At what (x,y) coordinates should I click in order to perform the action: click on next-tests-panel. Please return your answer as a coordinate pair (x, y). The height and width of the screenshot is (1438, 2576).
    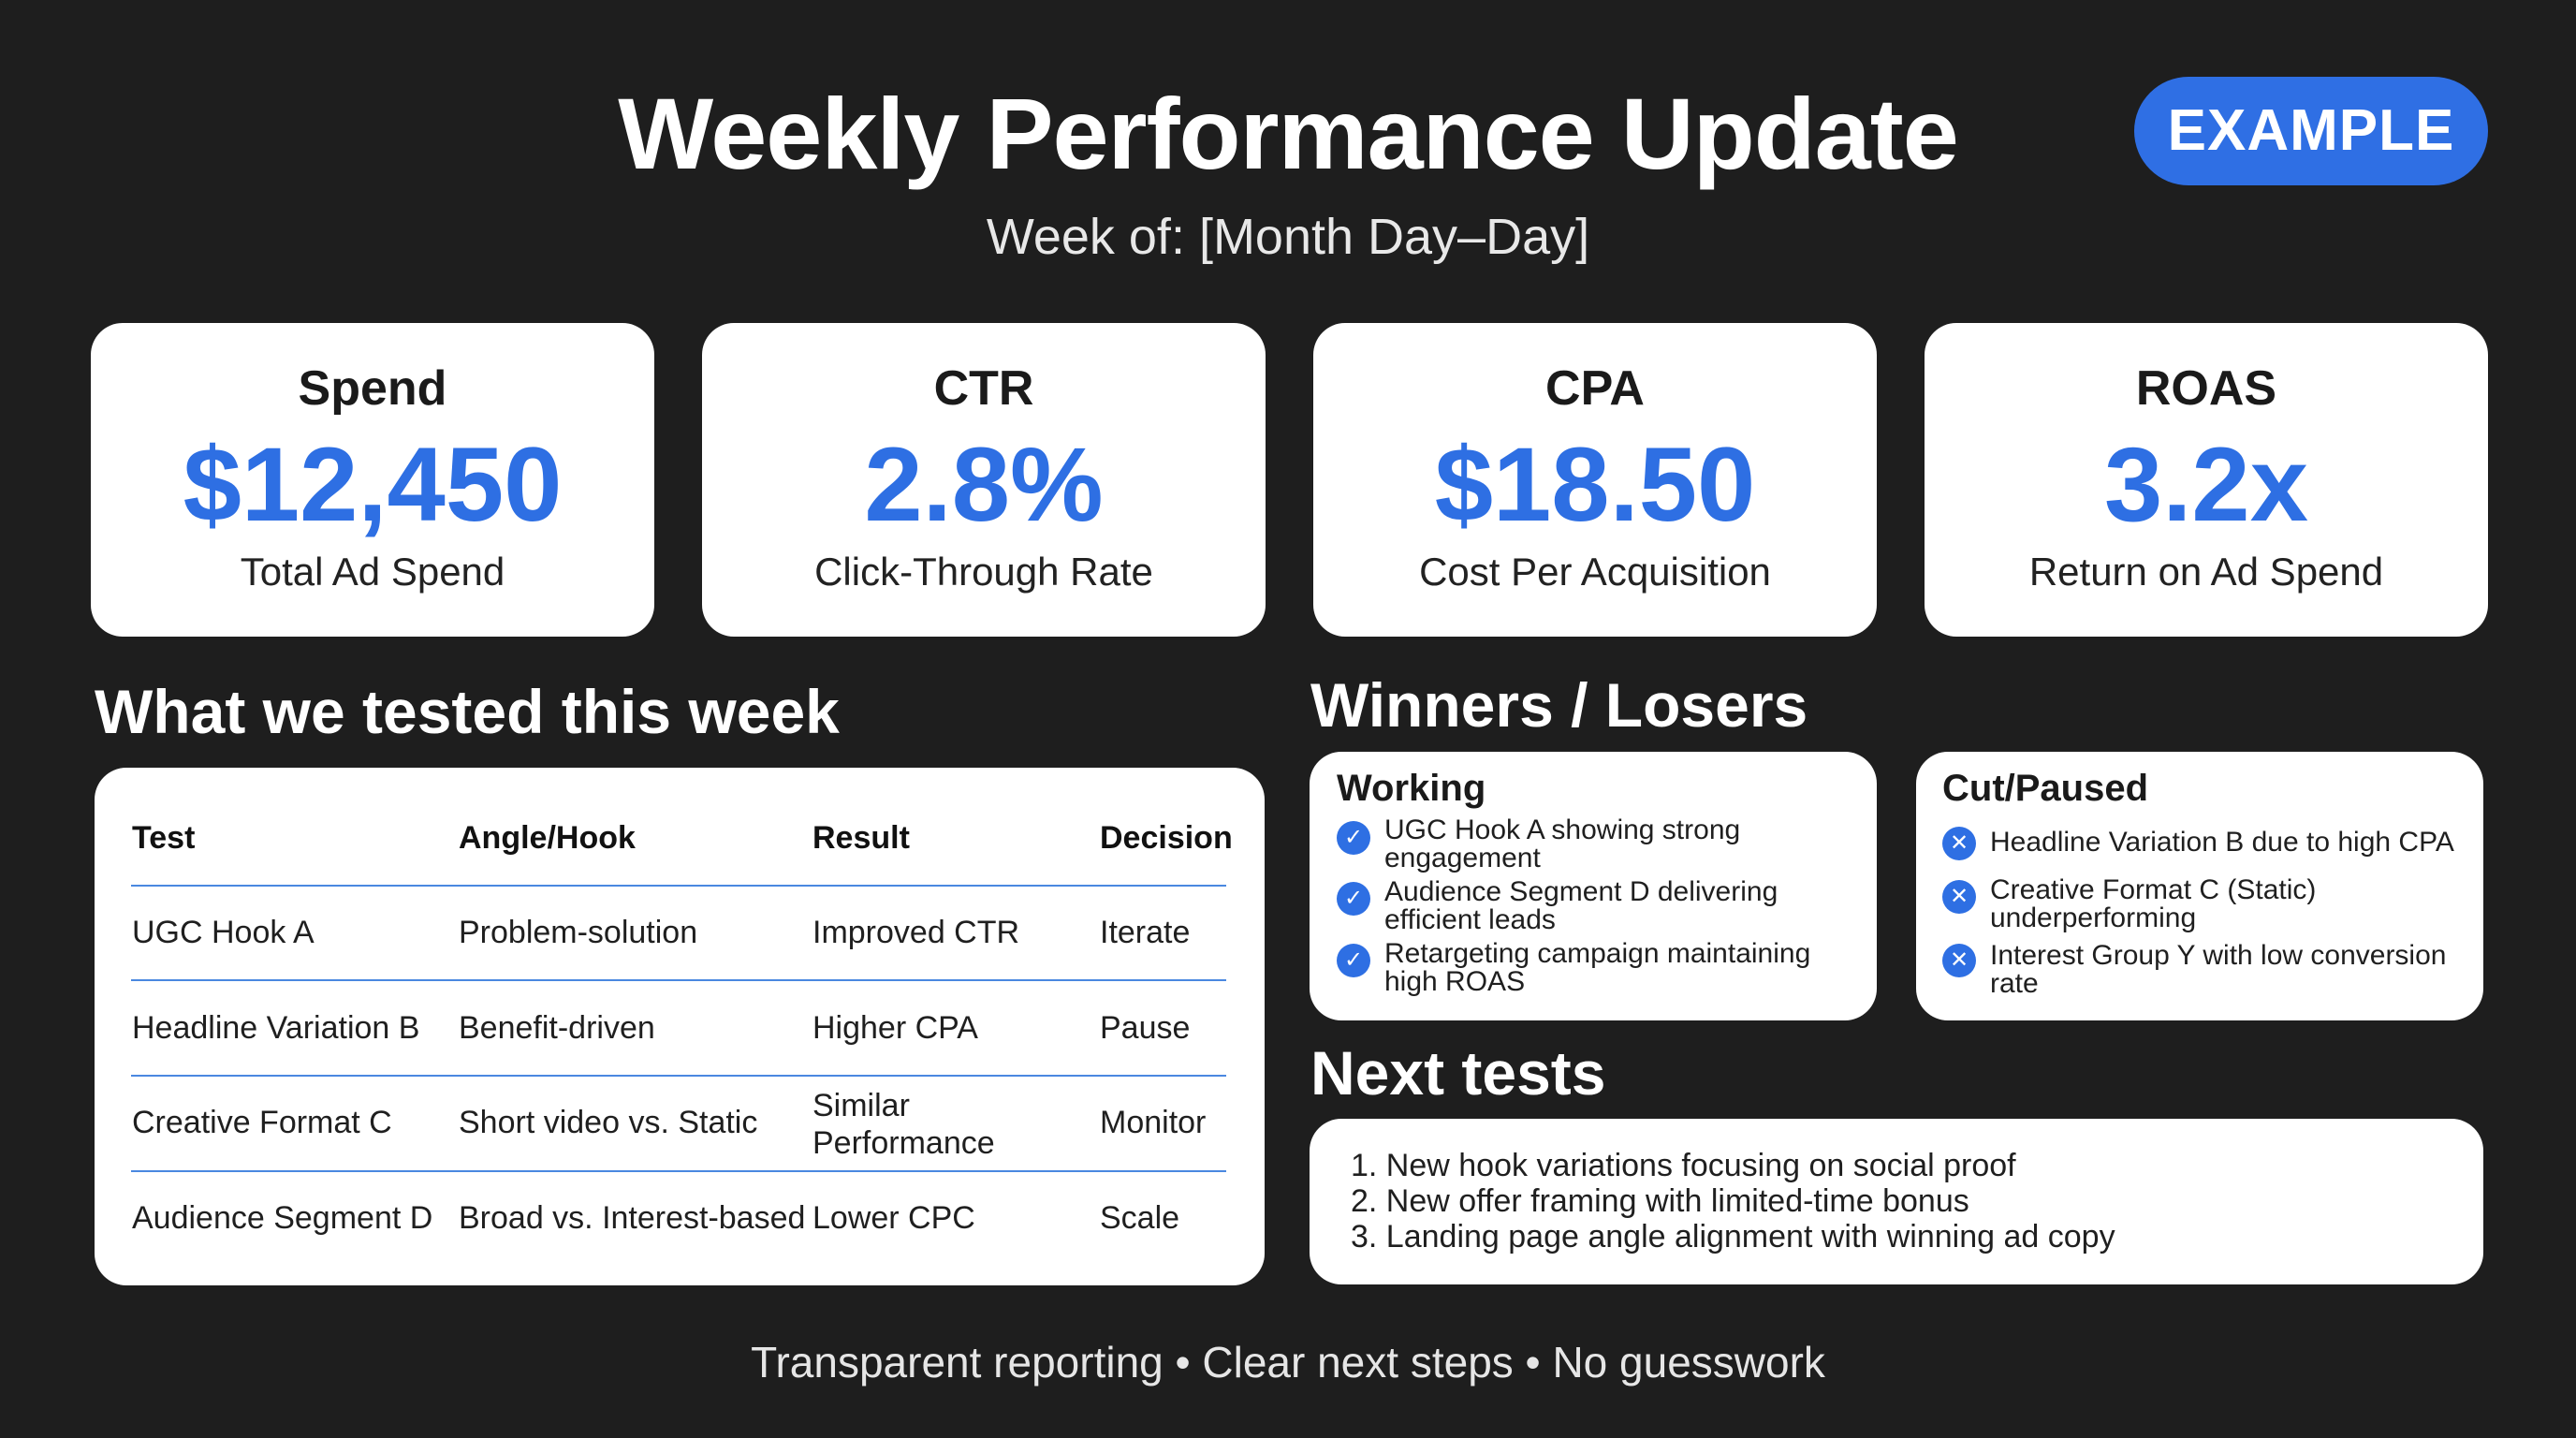
    Looking at the image, I should click on (1896, 1201).